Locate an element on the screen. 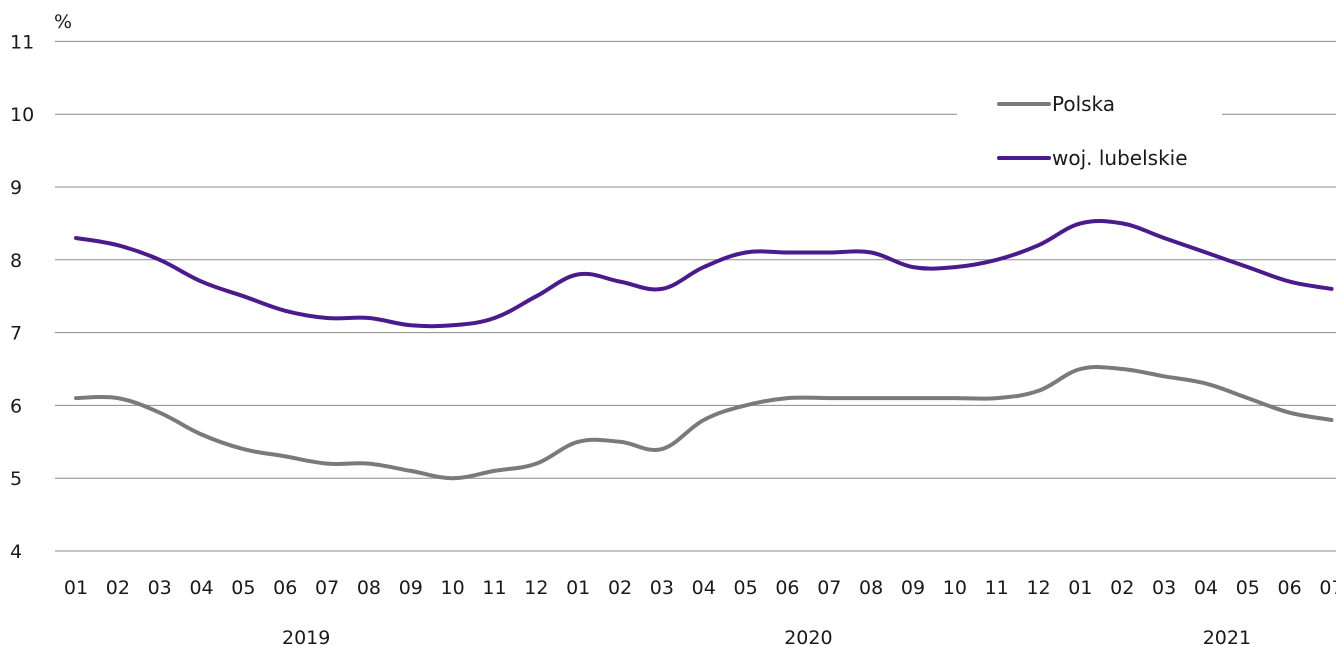  year-label: 2021 is located at coordinates (1227, 636).